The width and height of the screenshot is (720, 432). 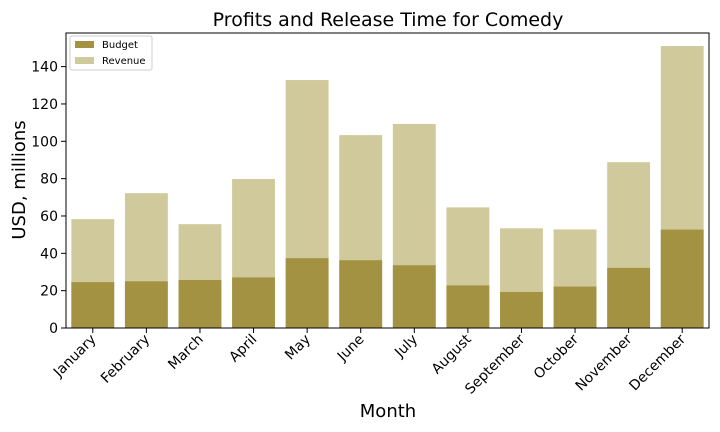 I want to click on chart-title: Profits and Release Time for Comedy, so click(x=388, y=20).